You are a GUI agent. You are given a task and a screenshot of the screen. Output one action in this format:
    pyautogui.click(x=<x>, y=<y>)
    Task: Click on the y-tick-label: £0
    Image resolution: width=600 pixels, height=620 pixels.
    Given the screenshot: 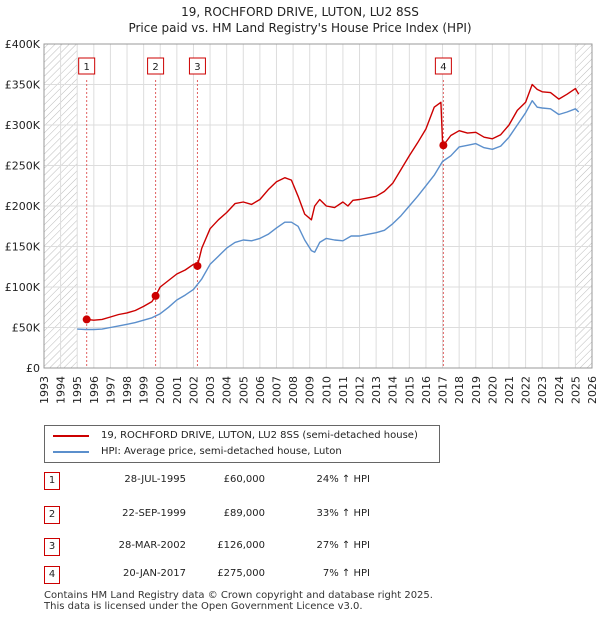 What is the action you would take?
    pyautogui.click(x=33, y=368)
    